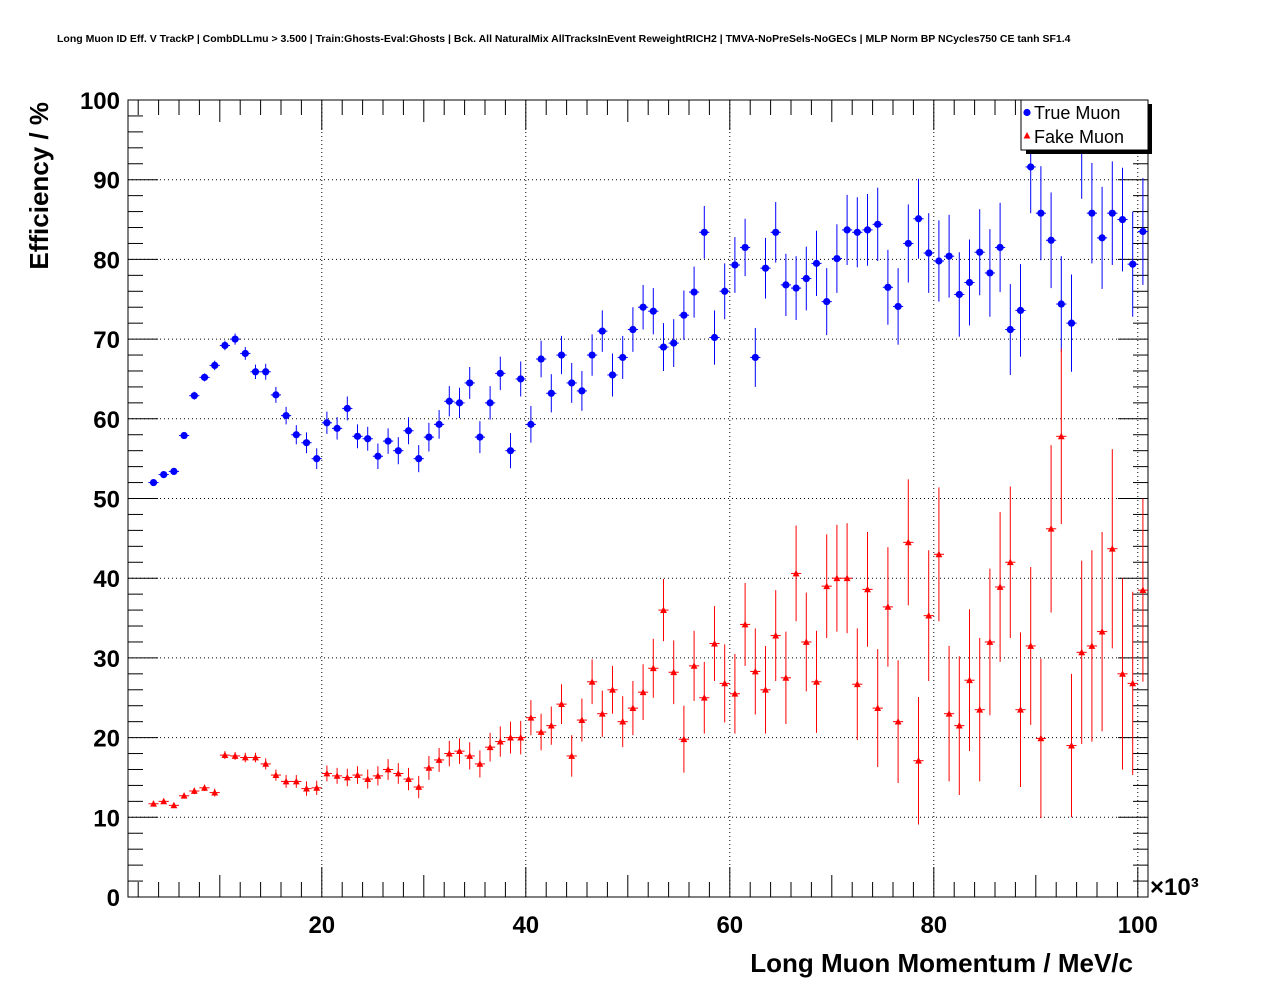 The image size is (1276, 996). What do you see at coordinates (100, 101) in the screenshot?
I see `y-tick-label: 100` at bounding box center [100, 101].